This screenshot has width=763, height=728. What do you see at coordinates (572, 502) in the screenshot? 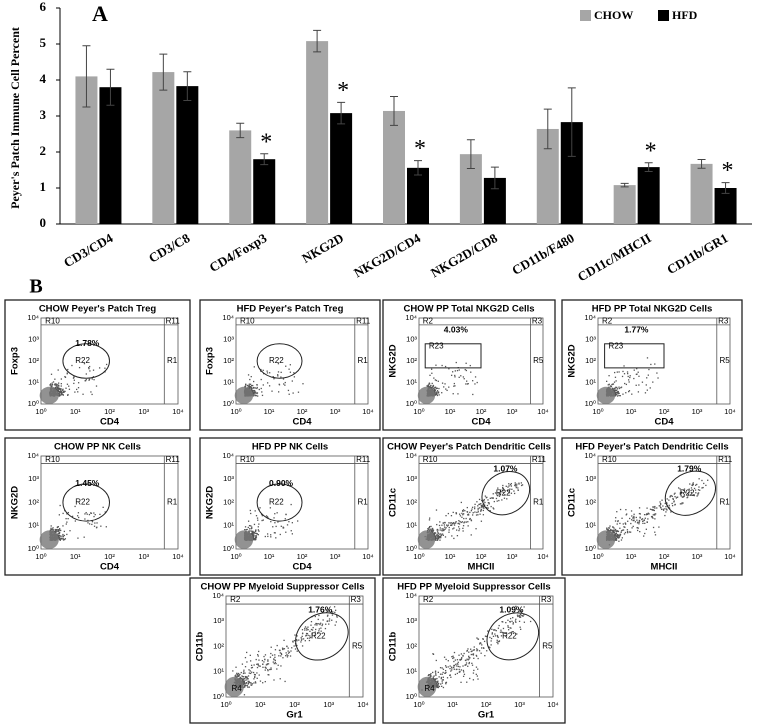
I see `y-axis-label: CD11c` at bounding box center [572, 502].